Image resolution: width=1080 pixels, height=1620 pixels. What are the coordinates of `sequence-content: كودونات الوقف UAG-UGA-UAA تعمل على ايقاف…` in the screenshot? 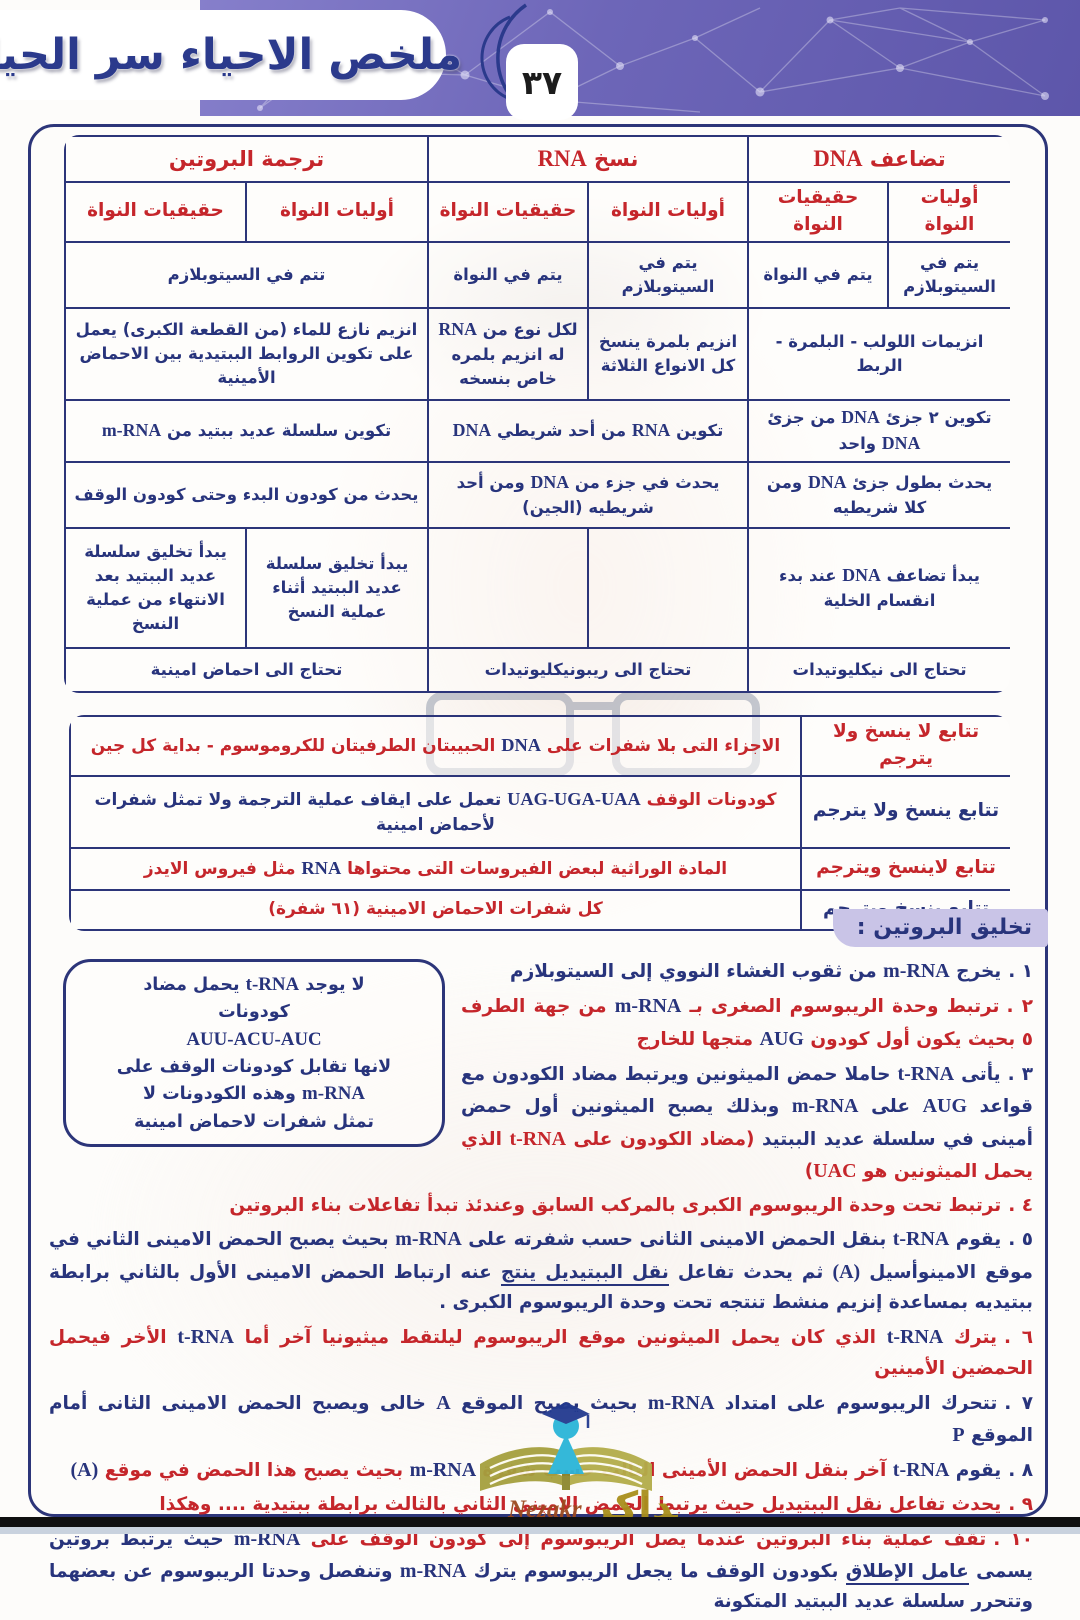 It's located at (435, 811).